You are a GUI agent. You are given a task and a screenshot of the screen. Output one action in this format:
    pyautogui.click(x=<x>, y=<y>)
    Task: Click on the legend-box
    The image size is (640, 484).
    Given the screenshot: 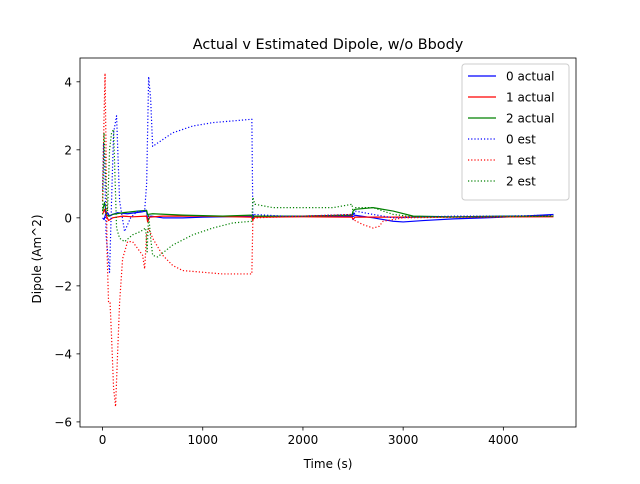 What is the action you would take?
    pyautogui.click(x=515, y=132)
    